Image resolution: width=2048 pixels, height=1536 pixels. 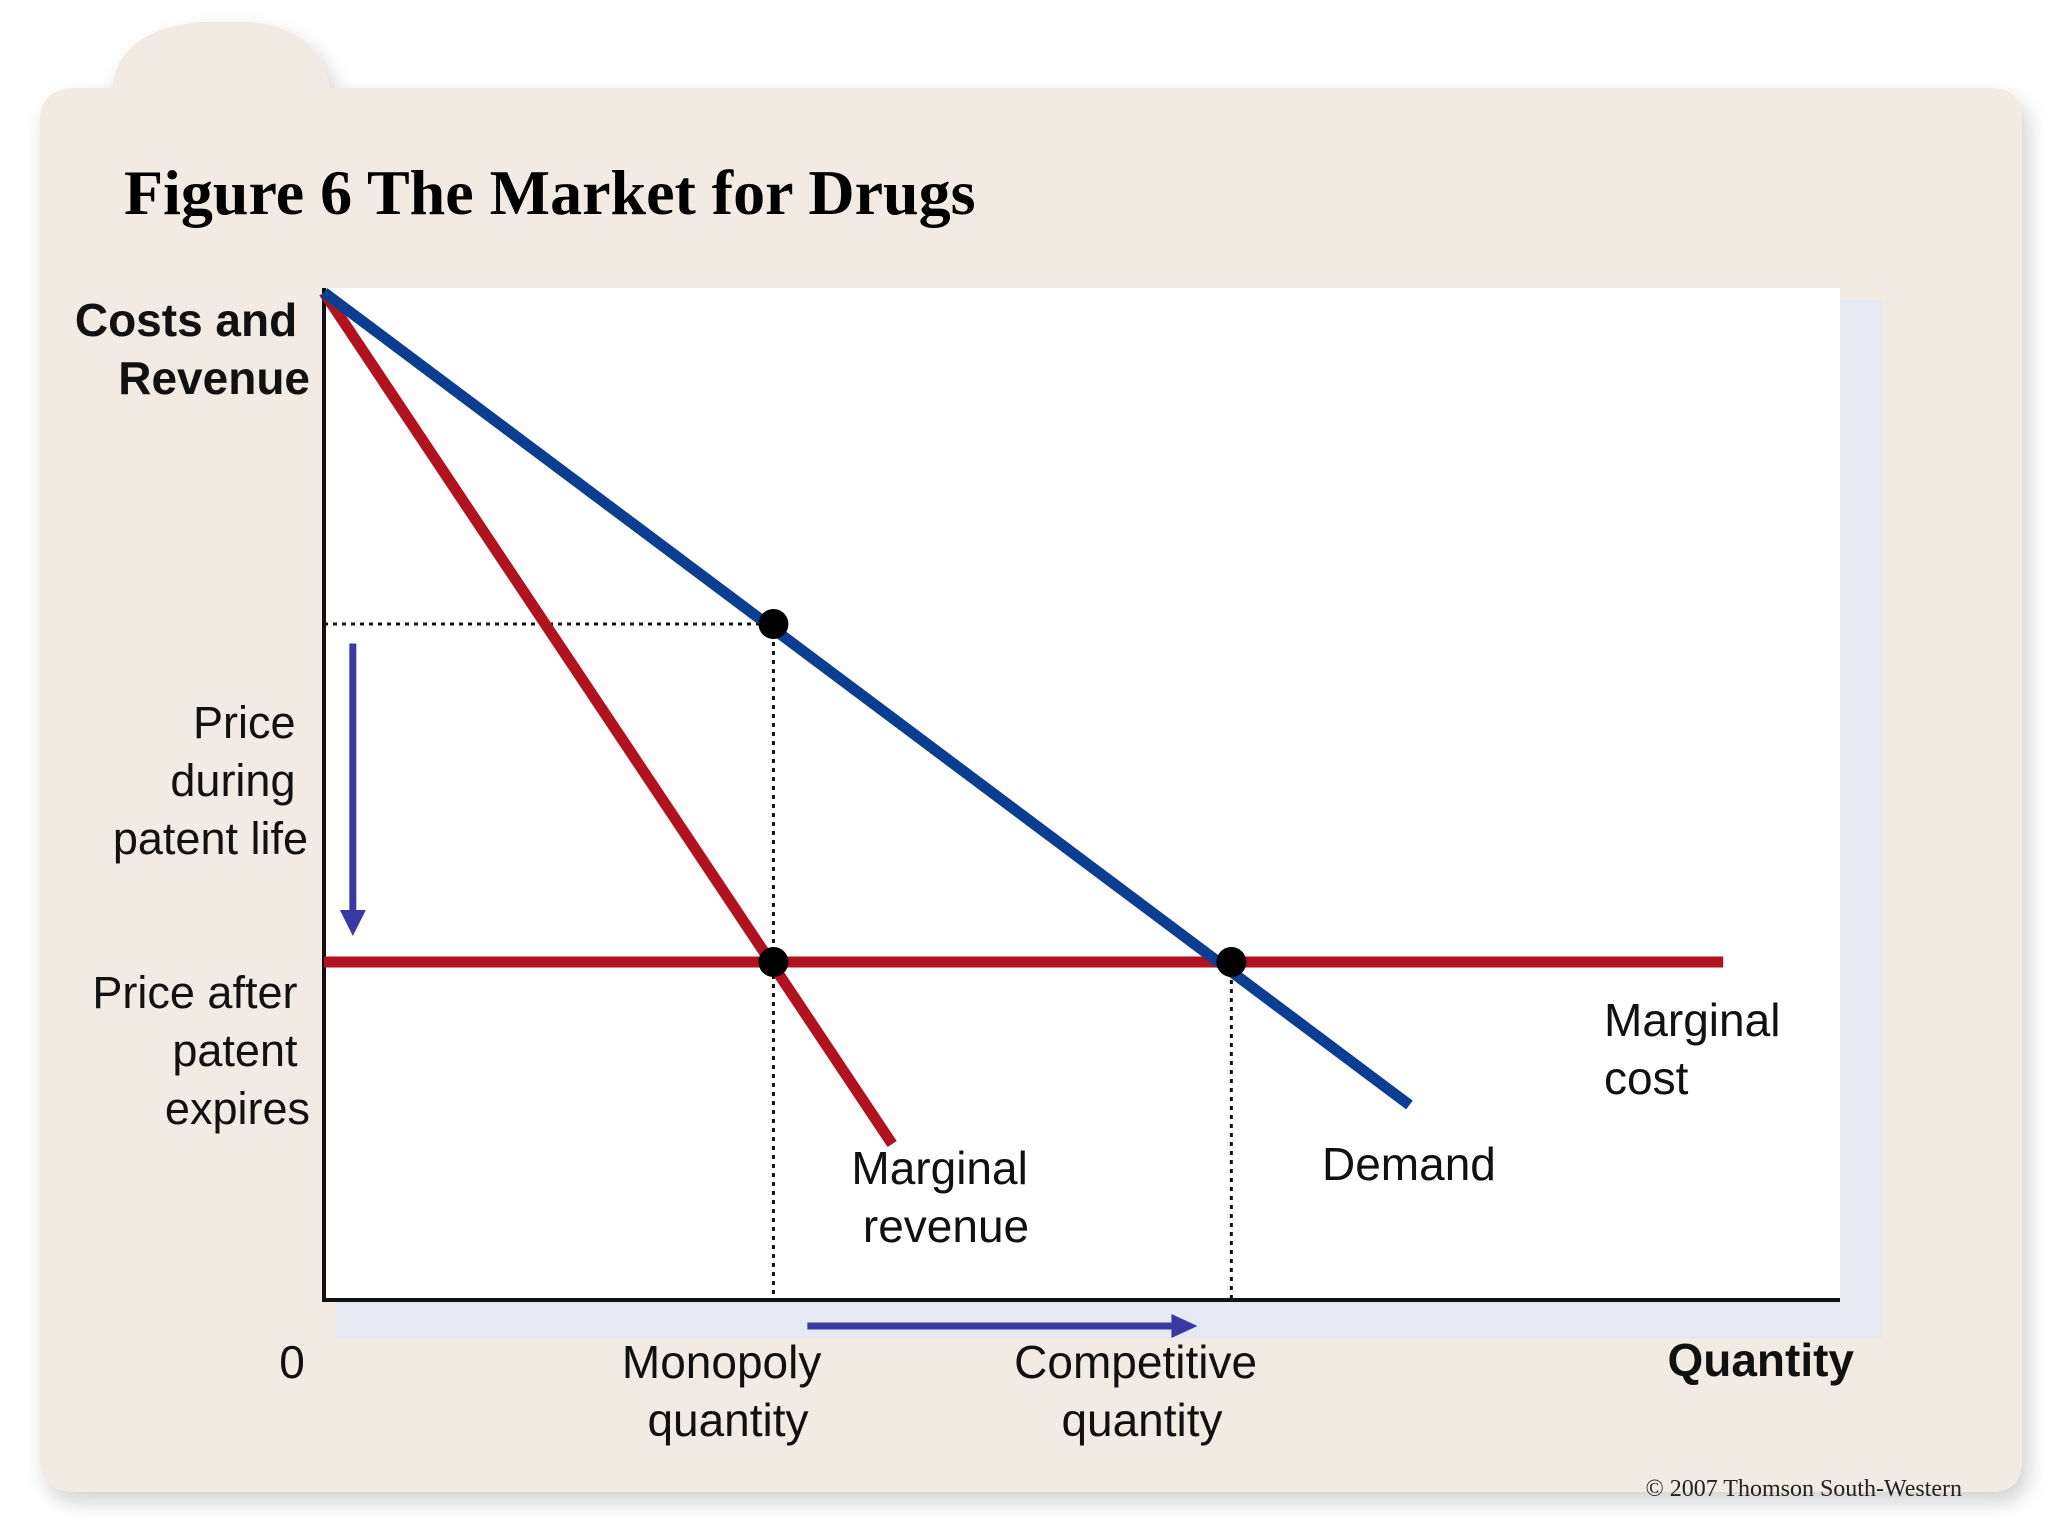 What do you see at coordinates (1231, 962) in the screenshot?
I see `competitive-mc-point` at bounding box center [1231, 962].